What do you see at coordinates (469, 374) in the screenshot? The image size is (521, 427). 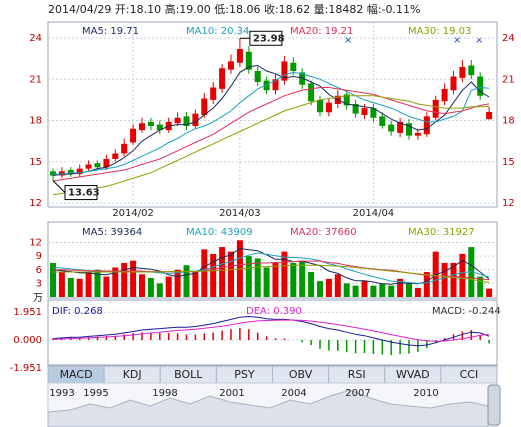 I see `tab-label: CCI` at bounding box center [469, 374].